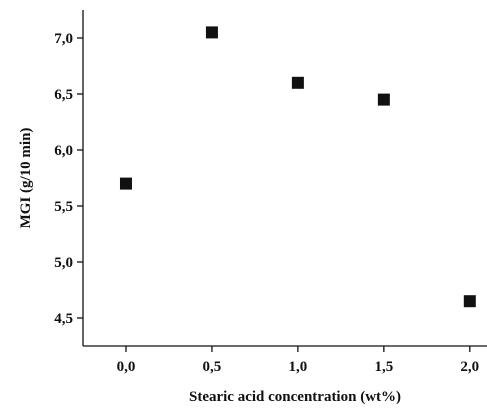 The width and height of the screenshot is (487, 411). Describe the element at coordinates (63, 263) in the screenshot. I see `y-tick-label: 5,0` at that location.